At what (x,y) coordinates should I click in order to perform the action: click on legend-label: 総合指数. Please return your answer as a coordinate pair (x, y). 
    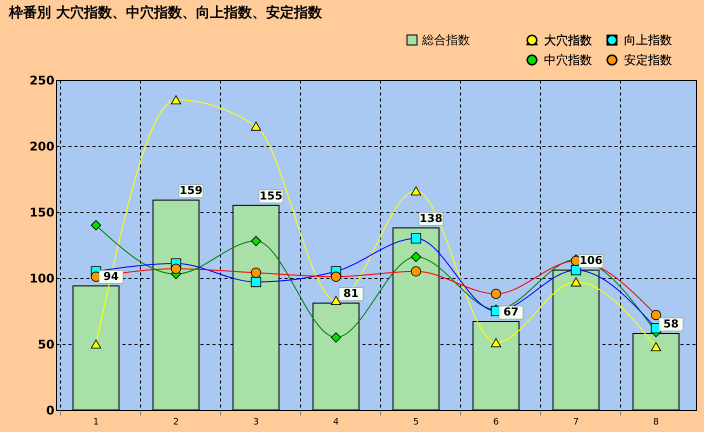
    Looking at the image, I should click on (445, 40).